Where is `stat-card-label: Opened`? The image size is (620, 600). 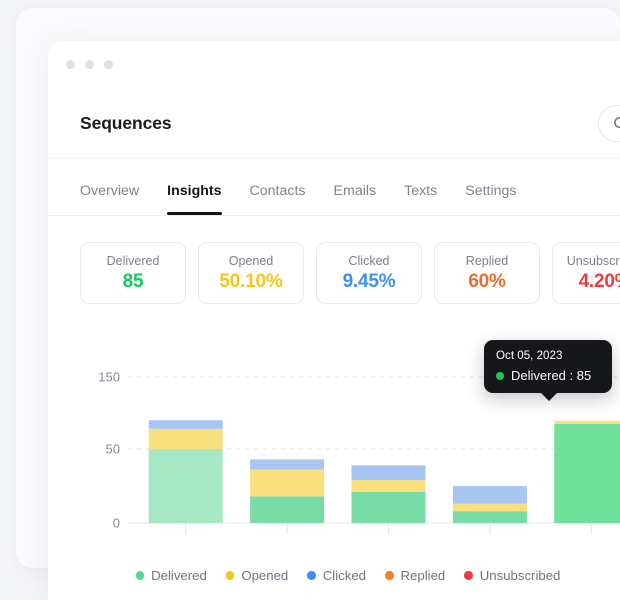 stat-card-label: Opened is located at coordinates (251, 260).